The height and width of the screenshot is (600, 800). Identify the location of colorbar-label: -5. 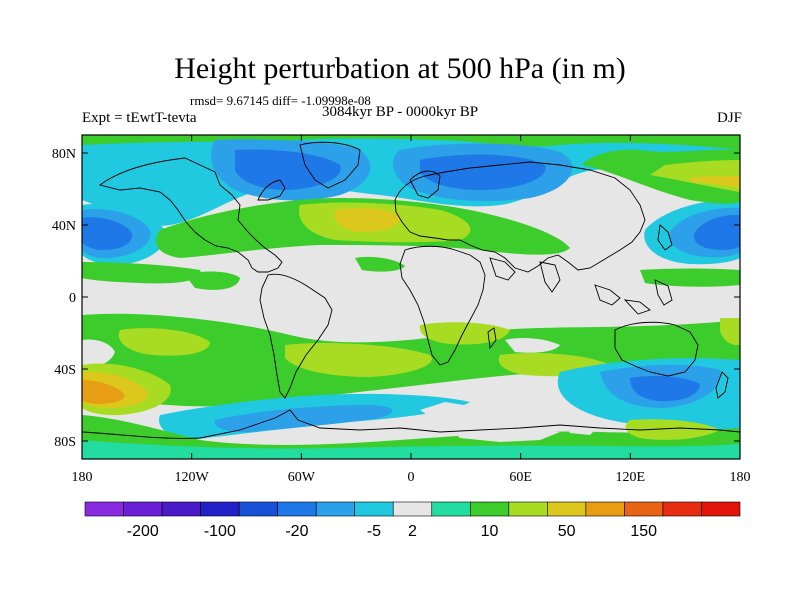
(374, 531).